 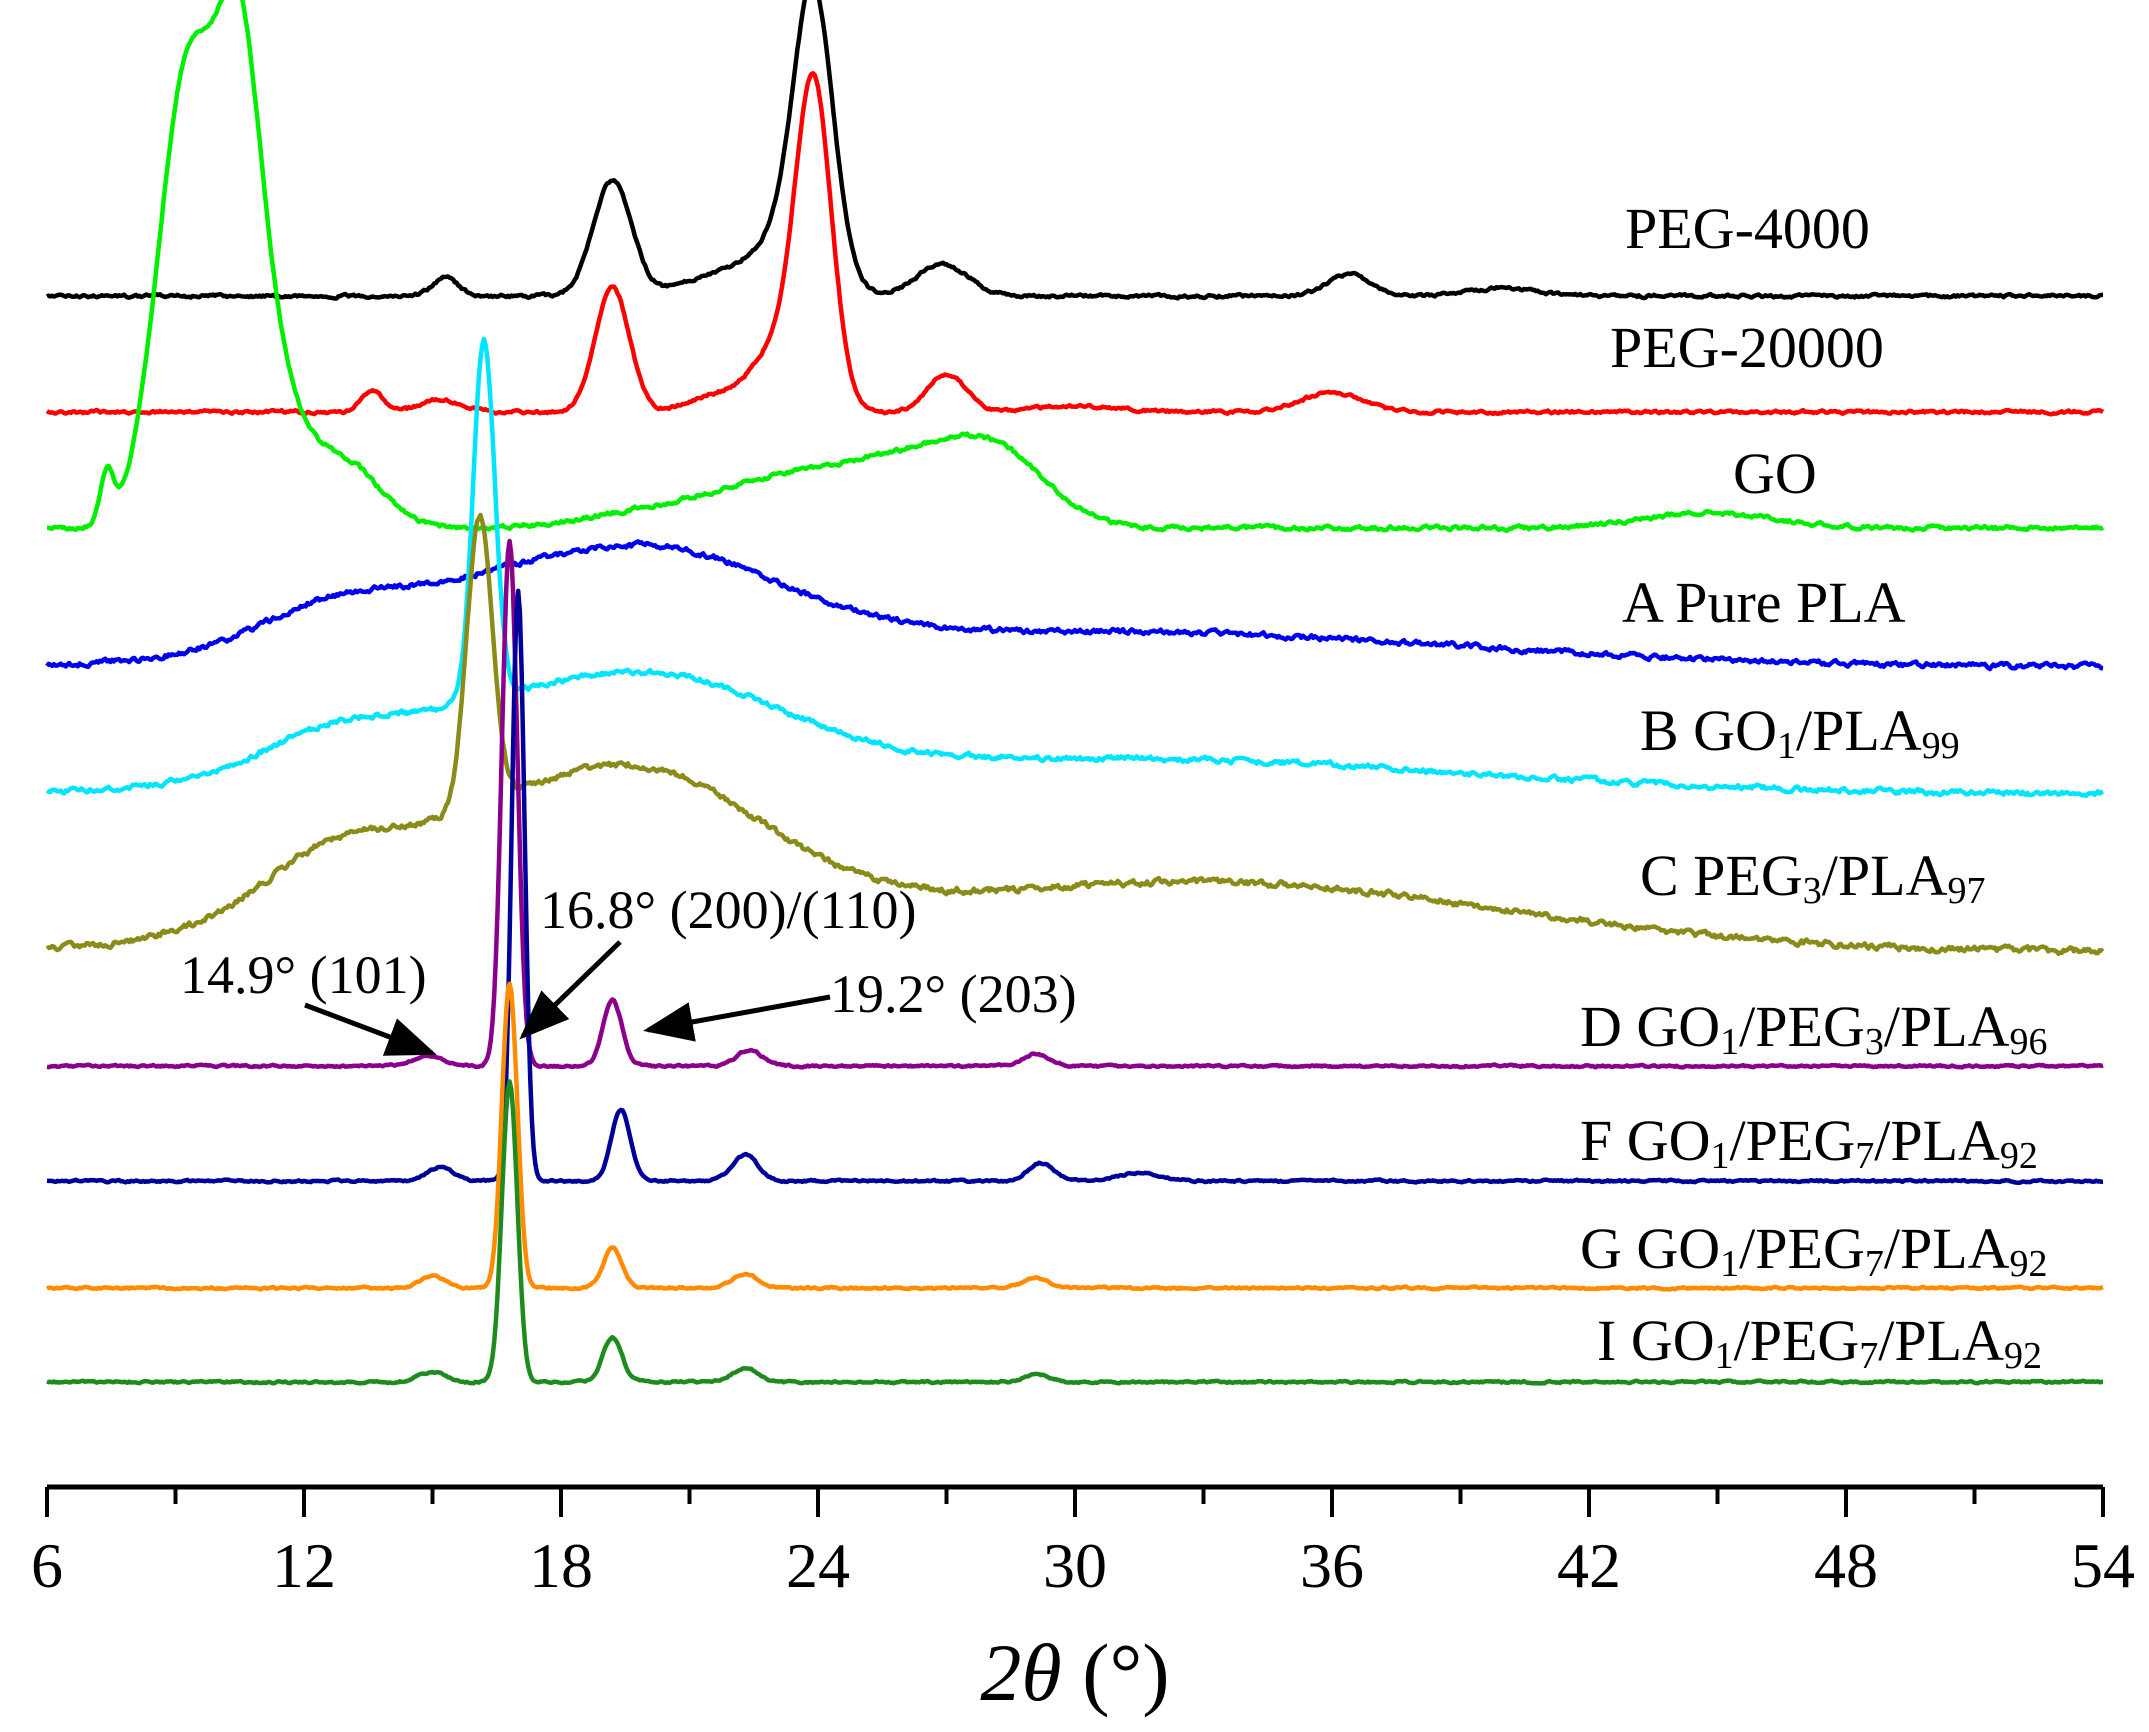 What do you see at coordinates (1764, 602) in the screenshot?
I see `series-label-4: A Pure PLA` at bounding box center [1764, 602].